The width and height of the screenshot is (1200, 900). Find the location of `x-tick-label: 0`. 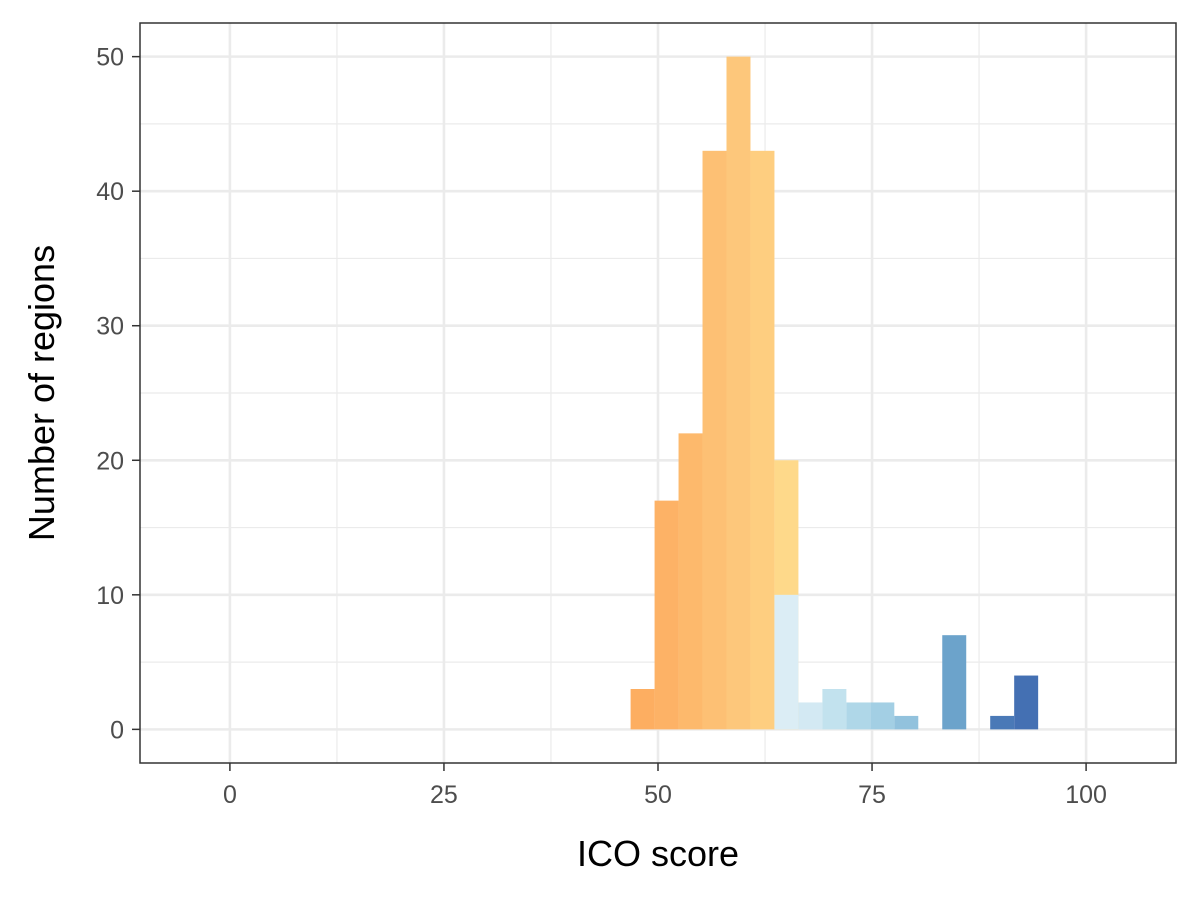

x-tick-label: 0 is located at coordinates (230, 795).